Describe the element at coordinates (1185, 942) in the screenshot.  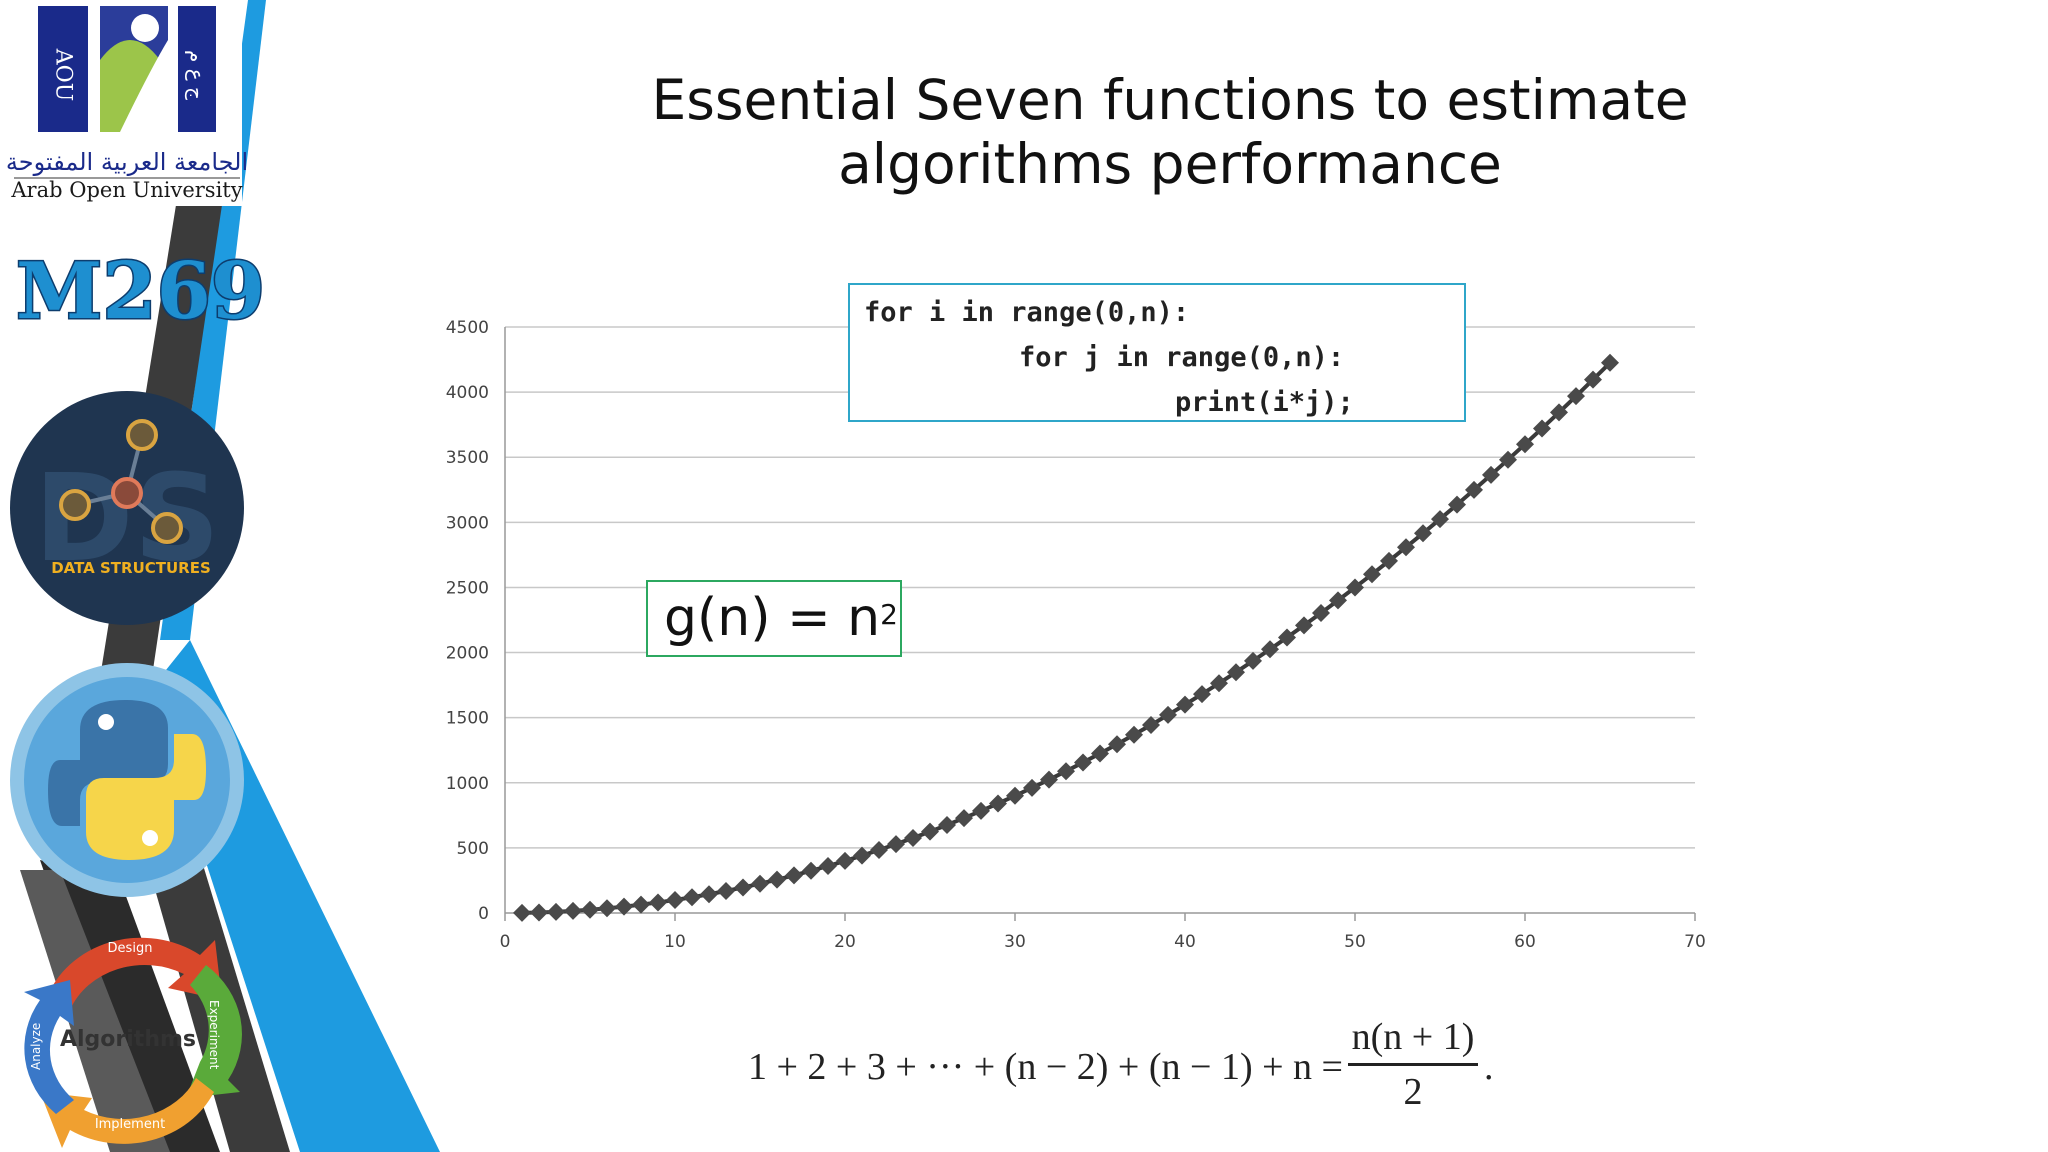
I see `x-tick-label: 40` at that location.